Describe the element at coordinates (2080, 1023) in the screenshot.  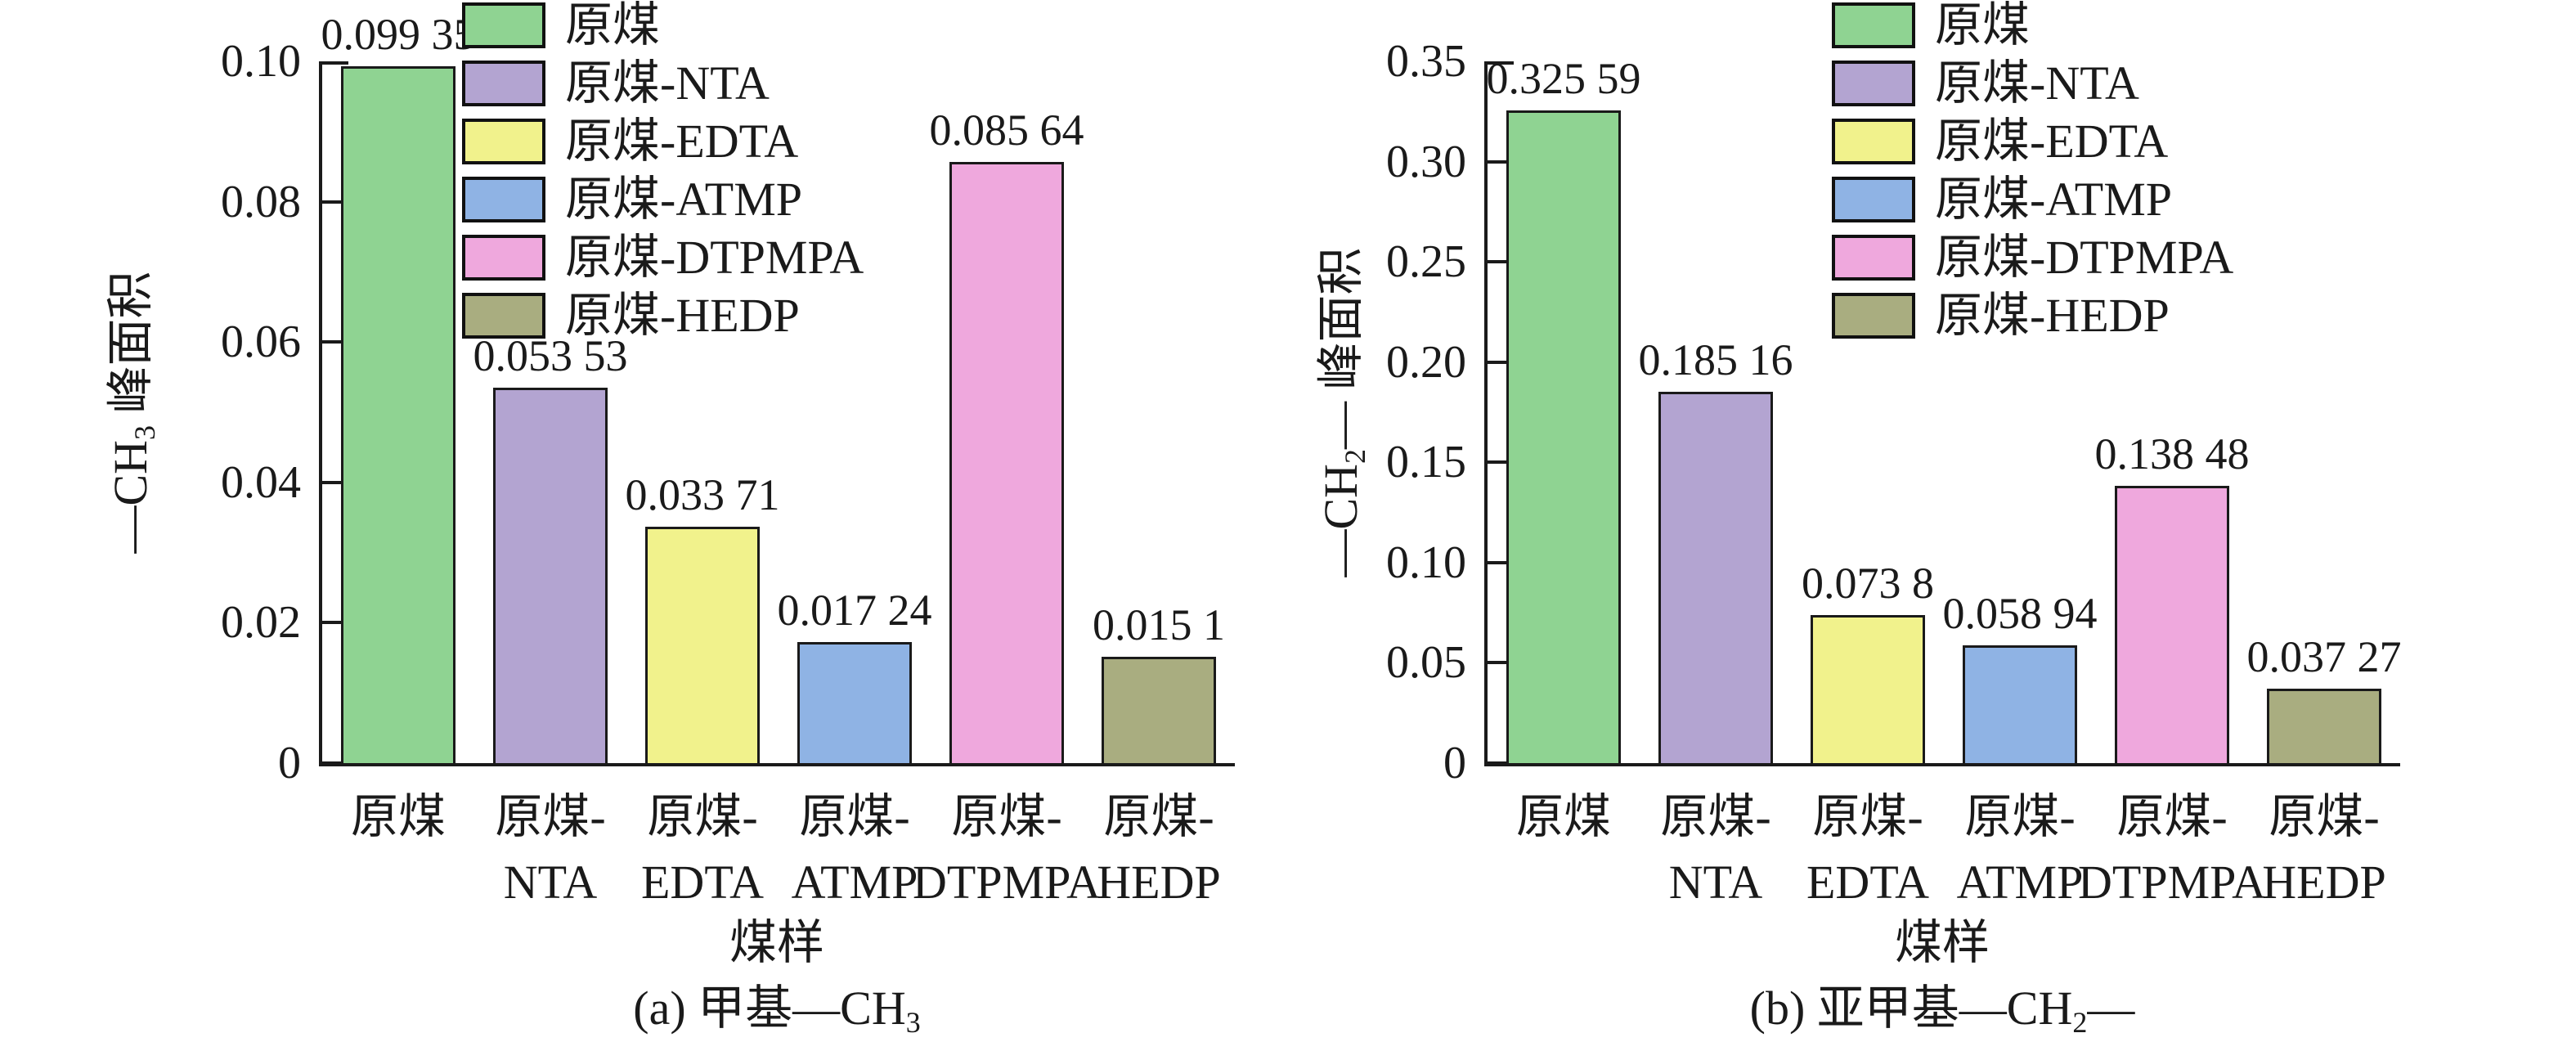
I see `caption-b-sub: 2` at that location.